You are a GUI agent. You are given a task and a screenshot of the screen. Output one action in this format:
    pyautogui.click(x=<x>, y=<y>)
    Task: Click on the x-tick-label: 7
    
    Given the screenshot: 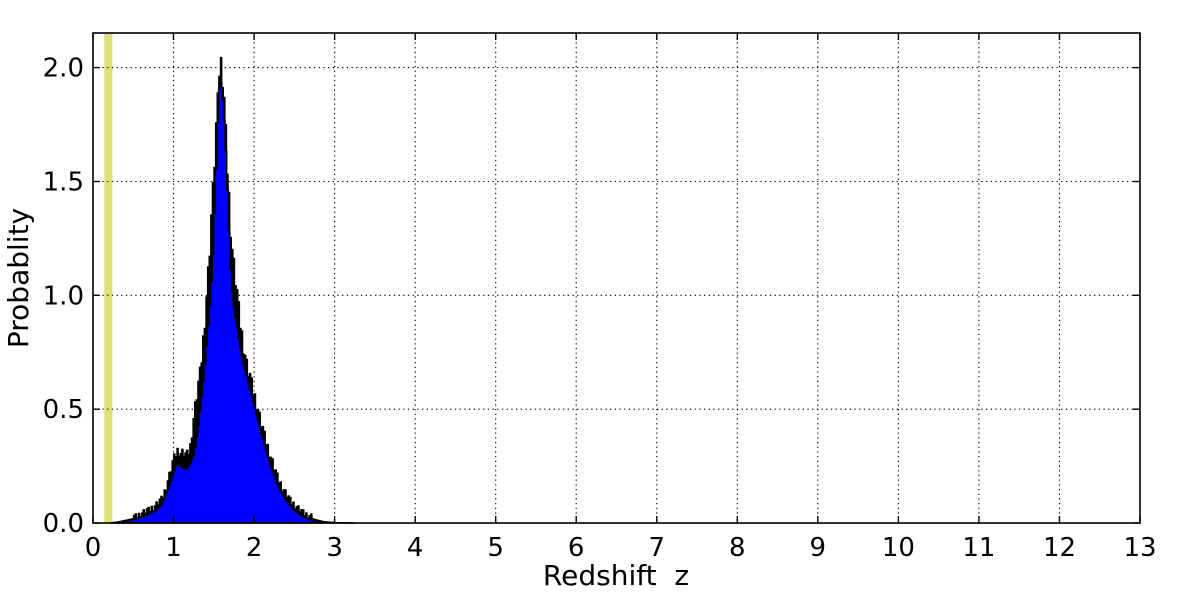 What is the action you would take?
    pyautogui.click(x=657, y=548)
    